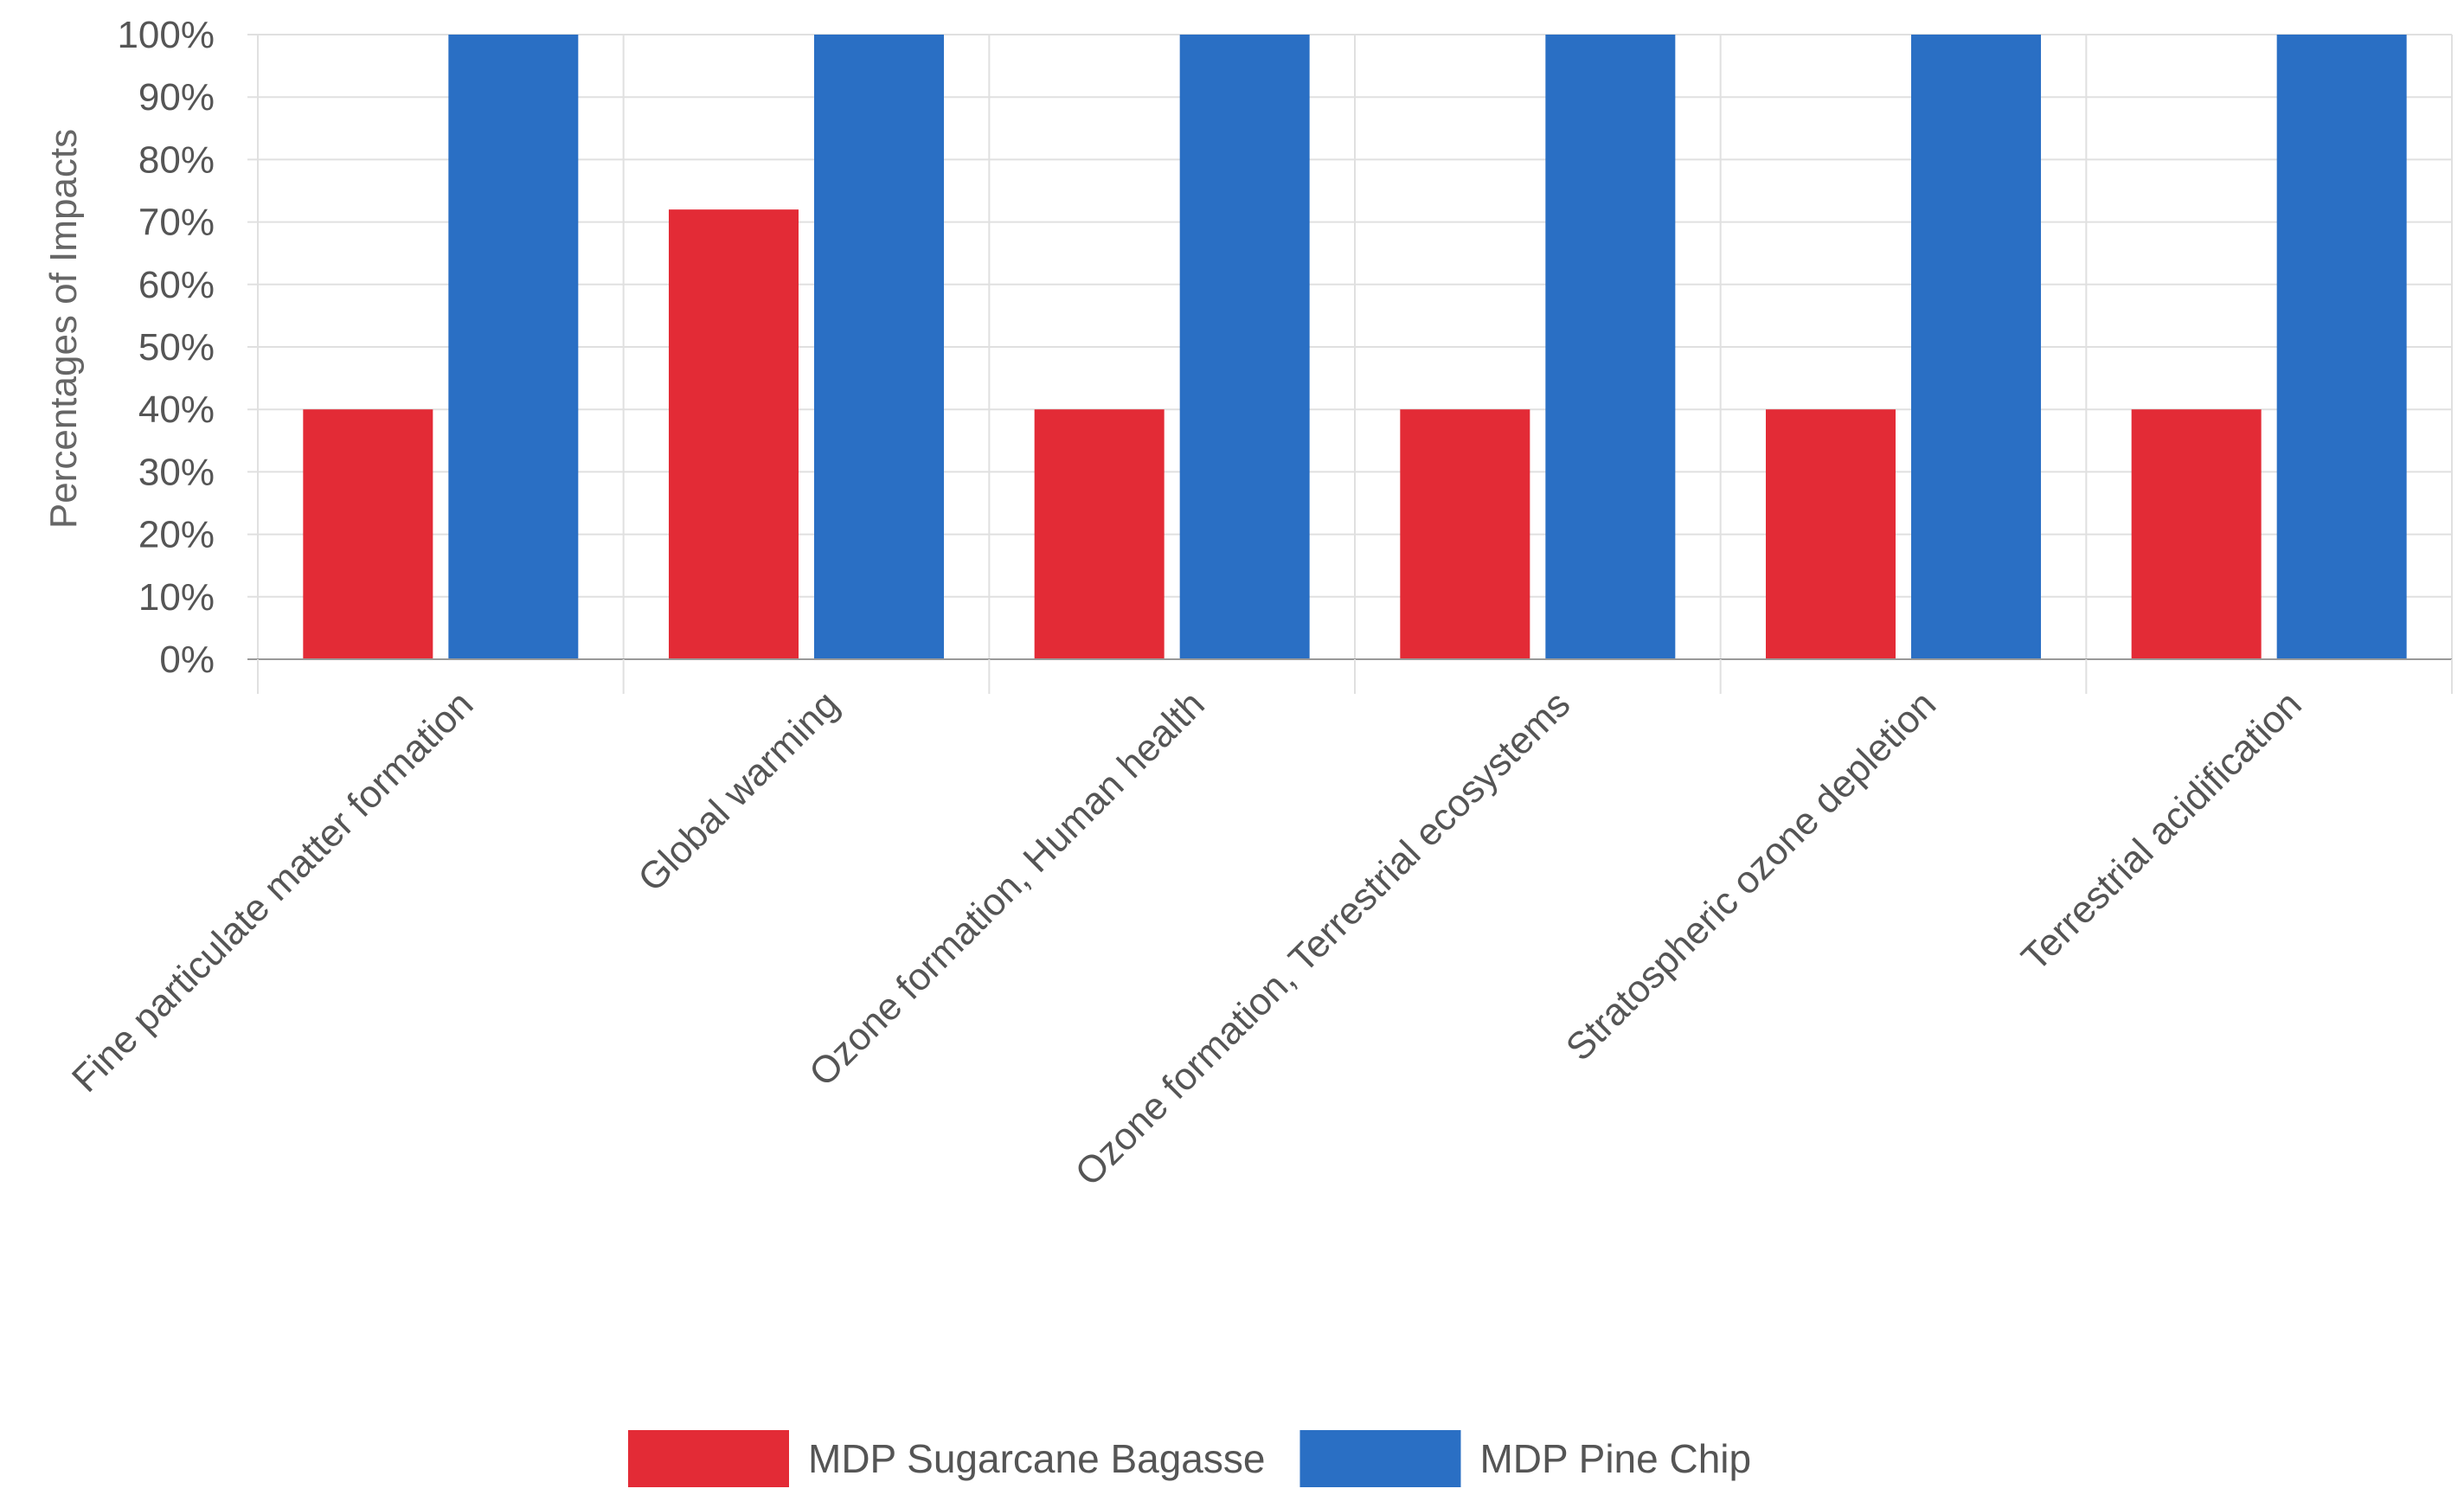 The width and height of the screenshot is (2464, 1495). I want to click on legend: MDP Sugarcane Bagasse MDP Pine Chip, so click(1189, 1459).